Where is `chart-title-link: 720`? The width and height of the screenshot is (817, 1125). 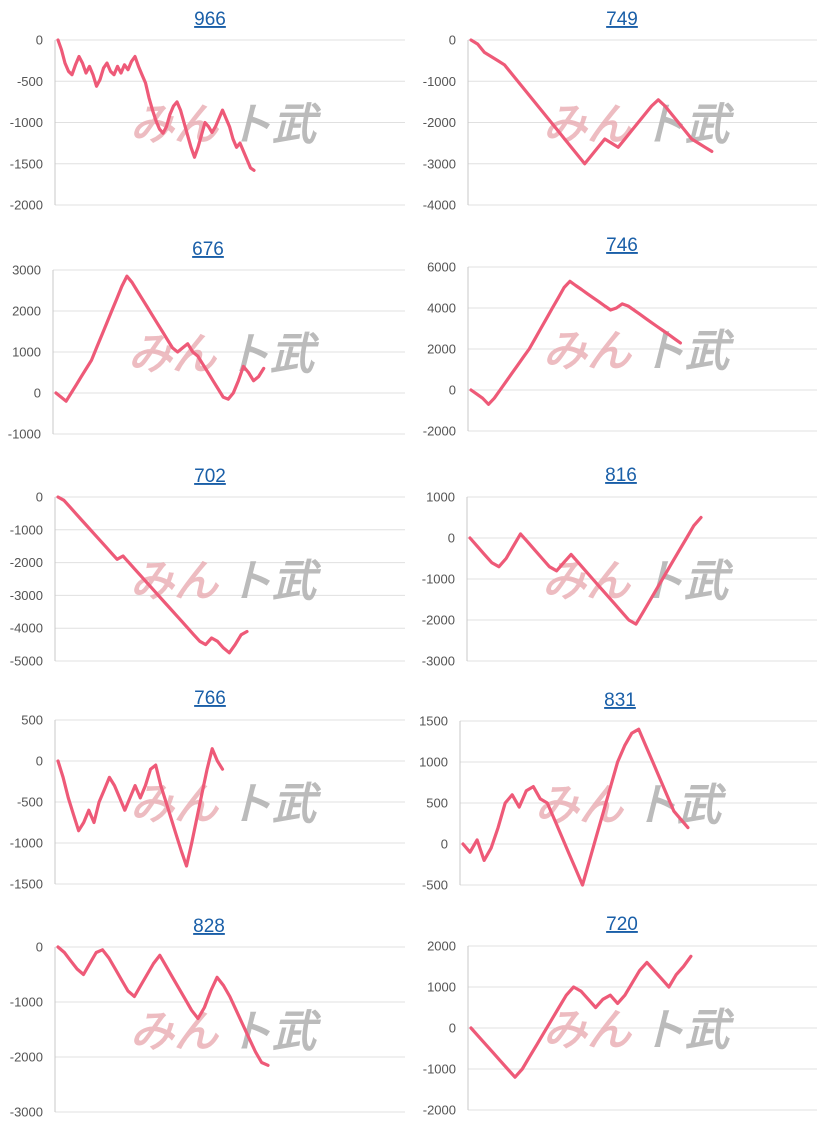 chart-title-link: 720 is located at coordinates (622, 924).